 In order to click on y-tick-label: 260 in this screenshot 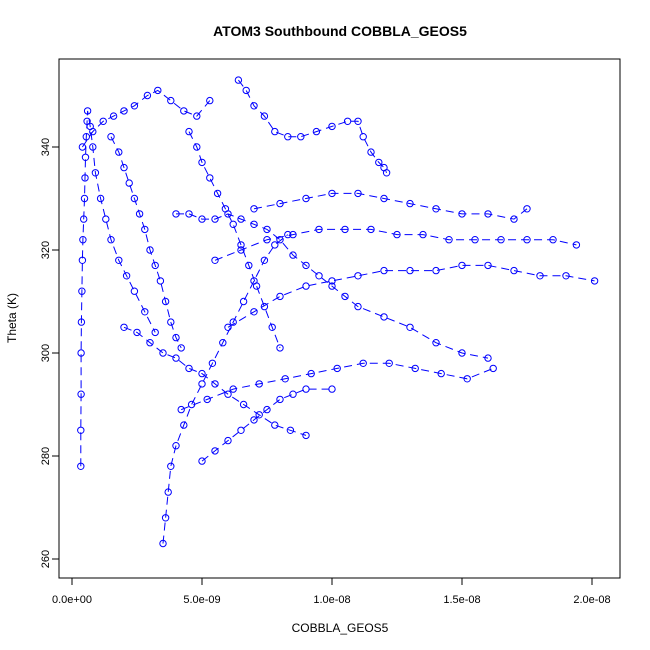, I will do `click(46, 559)`.